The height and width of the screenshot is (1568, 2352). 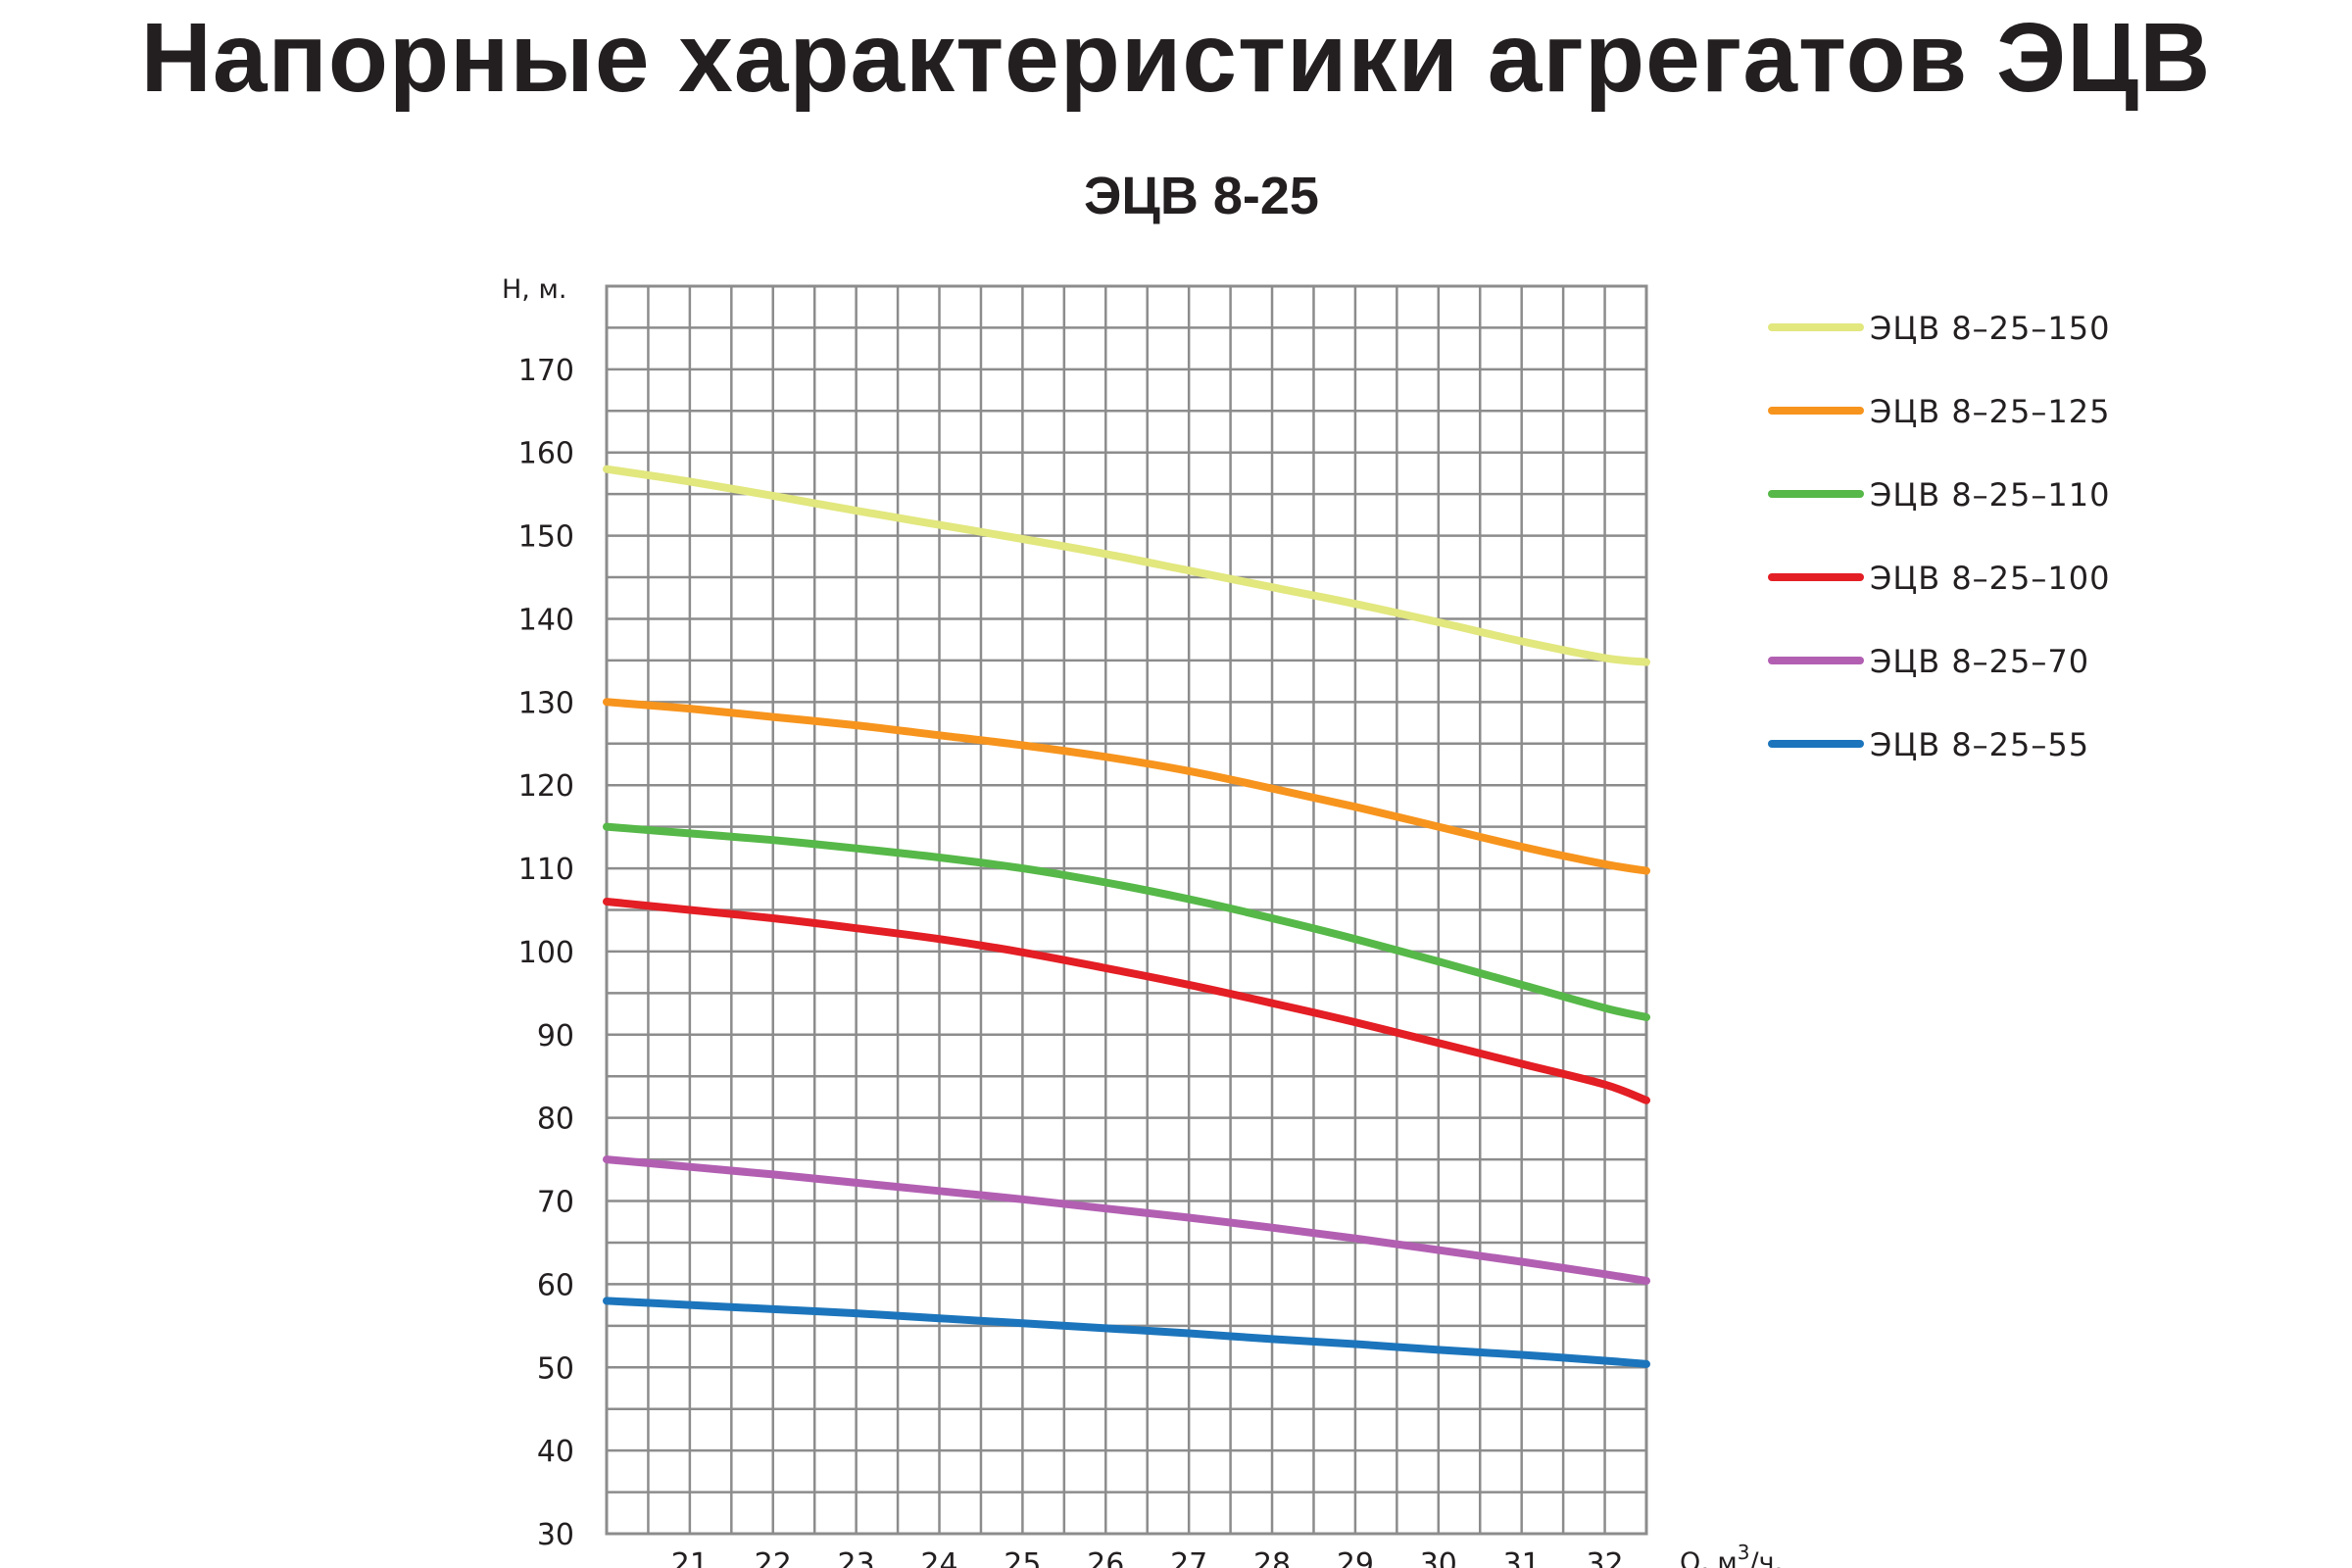 What do you see at coordinates (546, 454) in the screenshot?
I see `y-tick-label: 160` at bounding box center [546, 454].